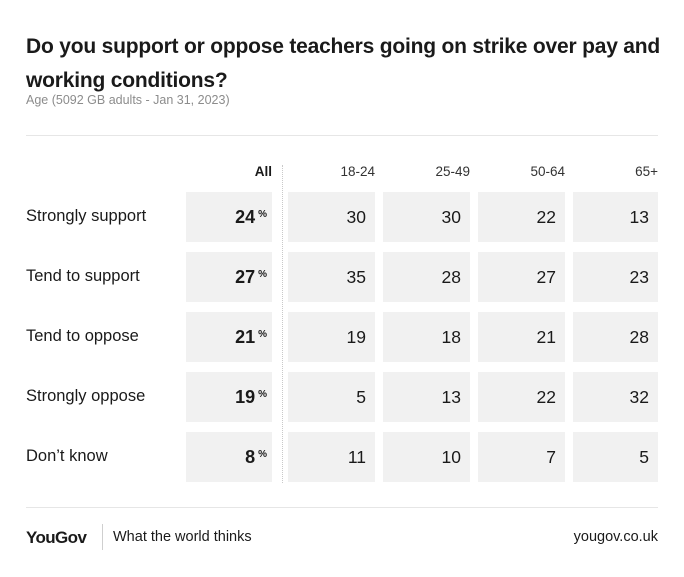  I want to click on value-cell-all: 19%, so click(229, 397).